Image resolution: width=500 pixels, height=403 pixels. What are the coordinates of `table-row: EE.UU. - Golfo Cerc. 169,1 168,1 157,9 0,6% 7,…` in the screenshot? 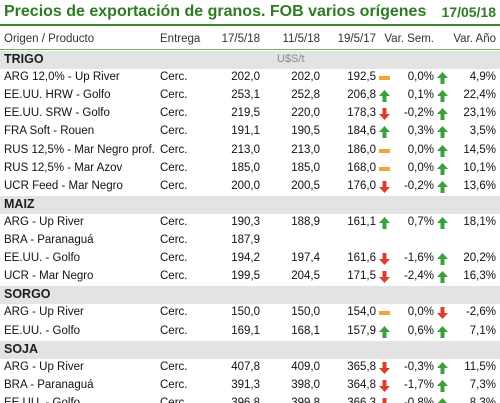 It's located at (250, 332).